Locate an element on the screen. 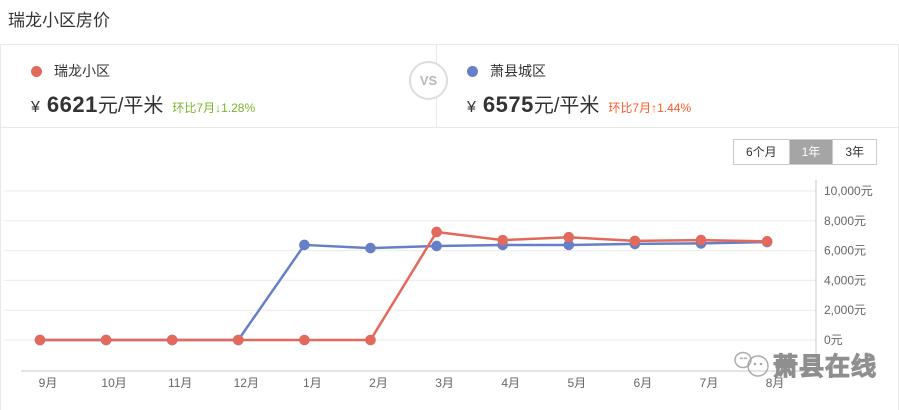 The height and width of the screenshot is (410, 899). price-row-right: ¥ 6575 元/平米 环比7月↑1.44% is located at coordinates (682, 103).